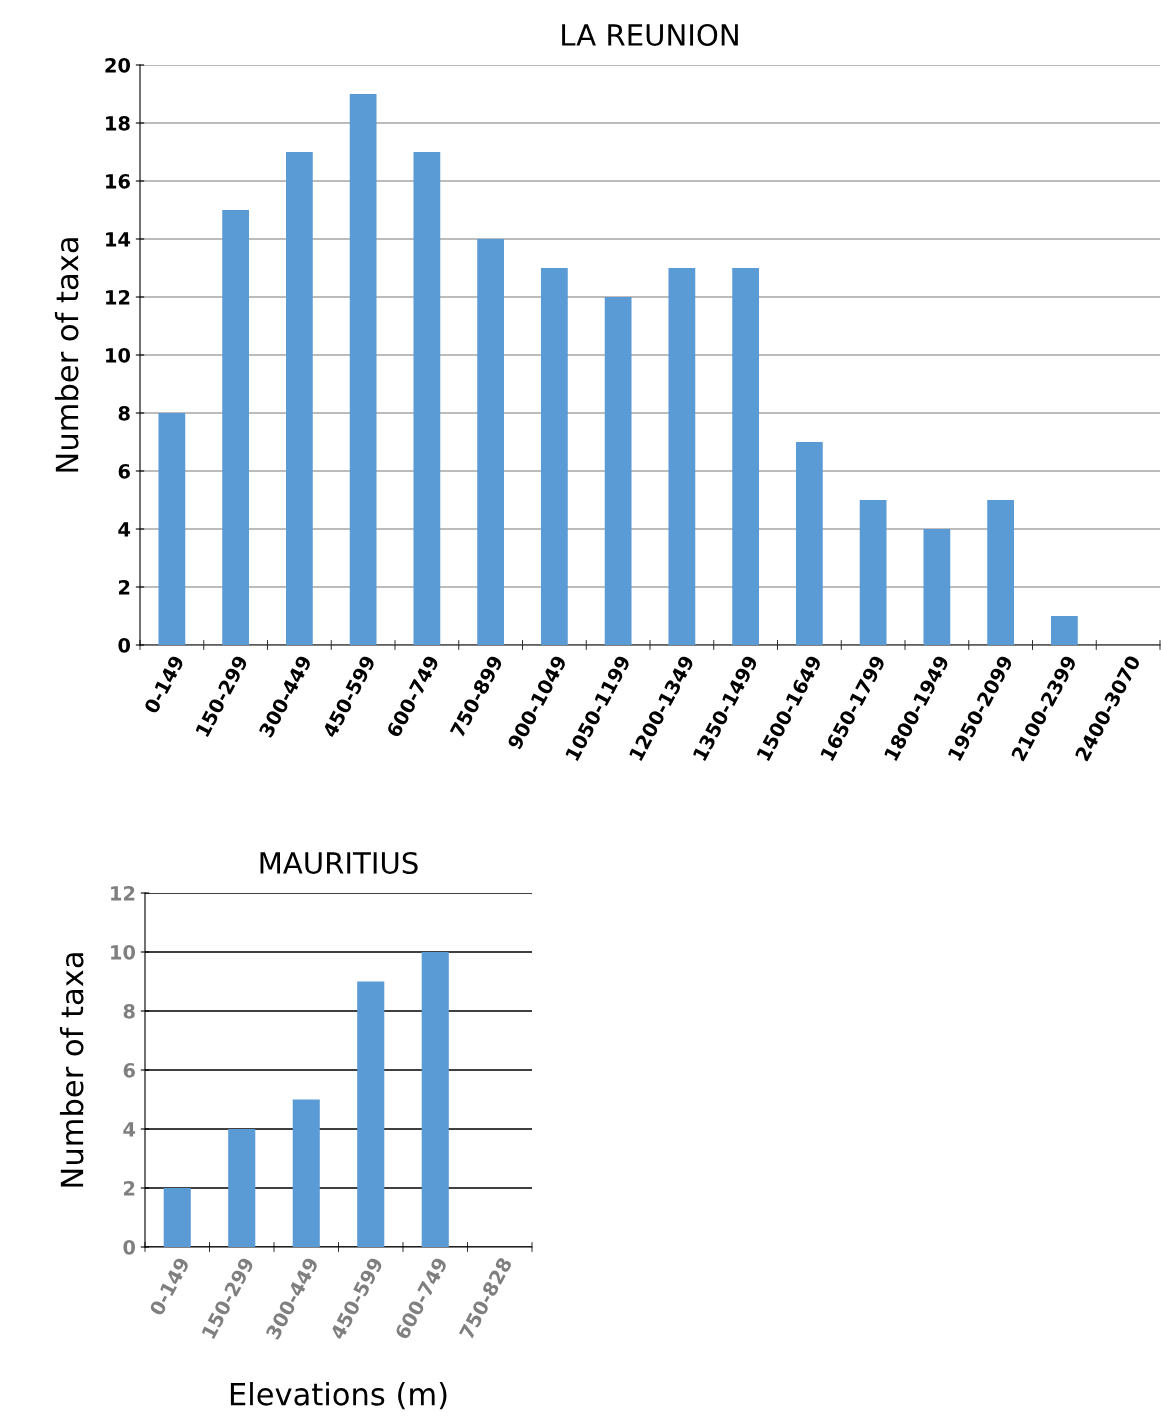  Describe the element at coordinates (650, 34) in the screenshot. I see `chart-title: LA REUNION` at that location.